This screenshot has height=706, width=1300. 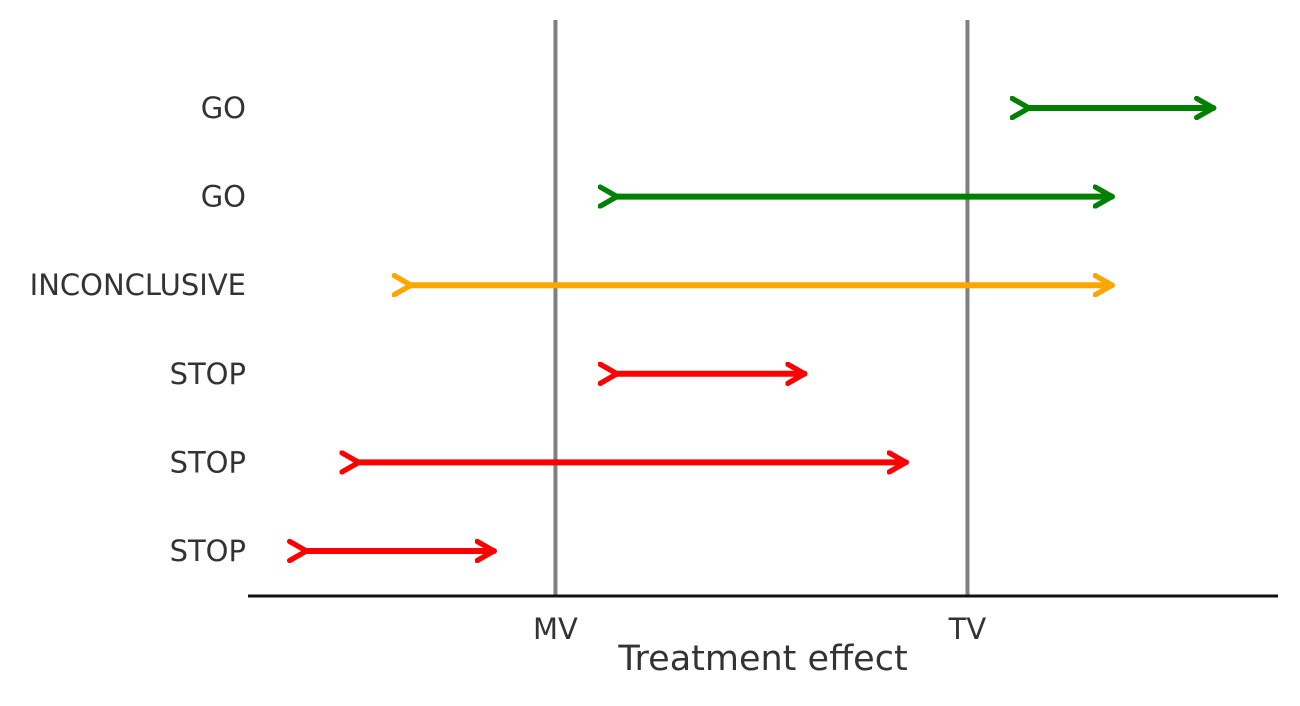 I want to click on row-label-1: GO, so click(x=223, y=197).